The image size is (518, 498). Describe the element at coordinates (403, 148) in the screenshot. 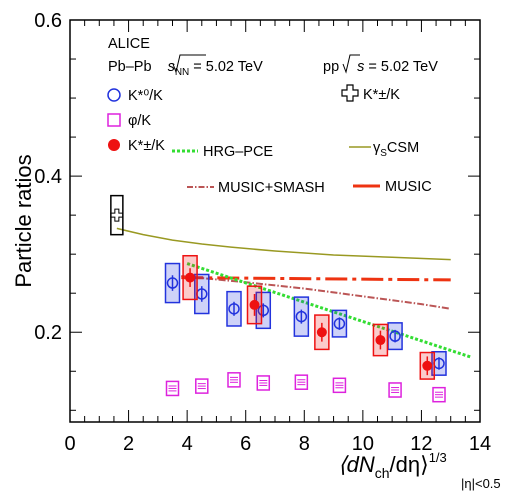

I see `legend-gsc-rest: CSM` at that location.